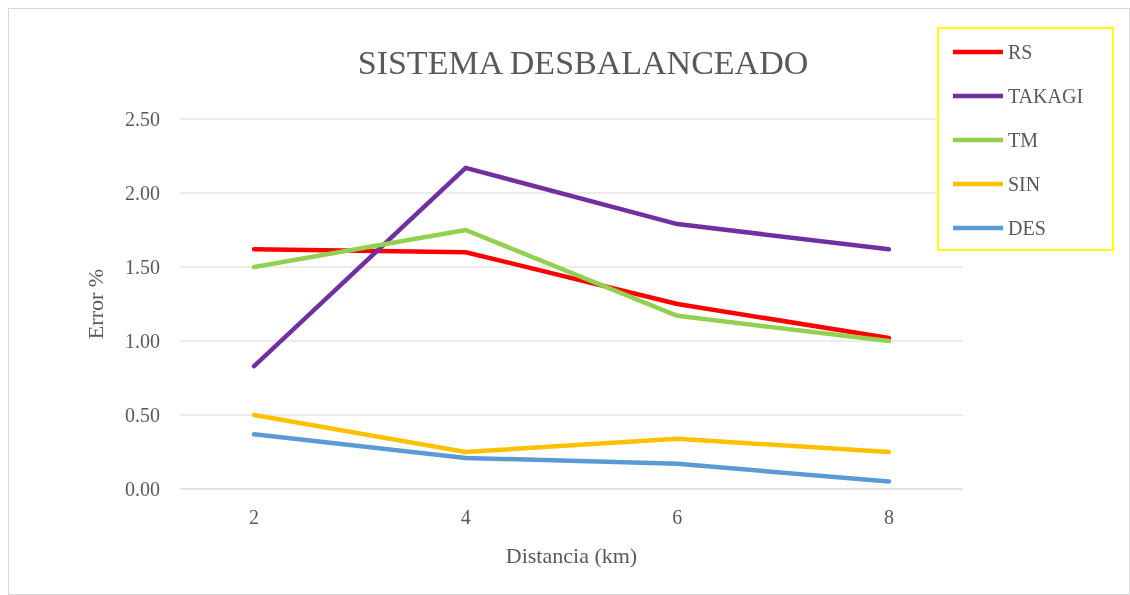 This screenshot has width=1130, height=595. What do you see at coordinates (142, 489) in the screenshot?
I see `y-tick-label: 0.00` at bounding box center [142, 489].